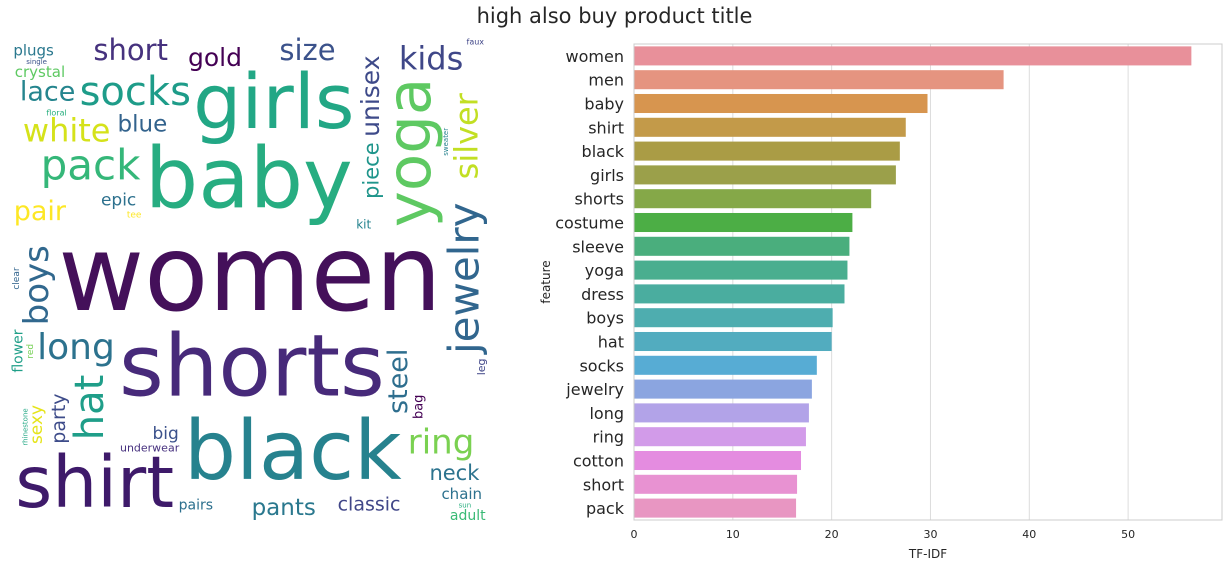  What do you see at coordinates (215, 57) in the screenshot?
I see `cloud-word: gold` at bounding box center [215, 57].